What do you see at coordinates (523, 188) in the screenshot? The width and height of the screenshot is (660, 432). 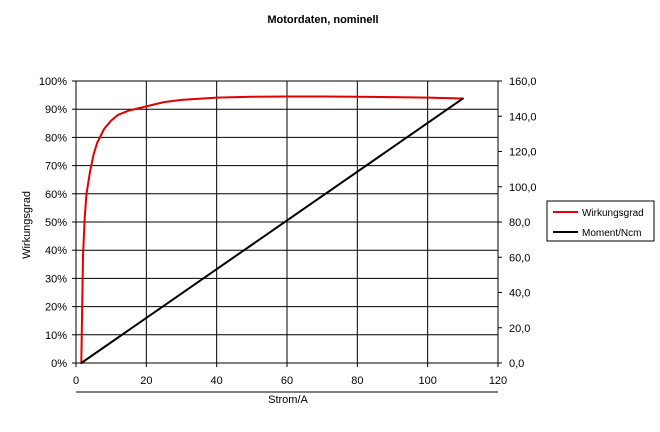 I see `y2-tick-label: 100,0` at bounding box center [523, 188].